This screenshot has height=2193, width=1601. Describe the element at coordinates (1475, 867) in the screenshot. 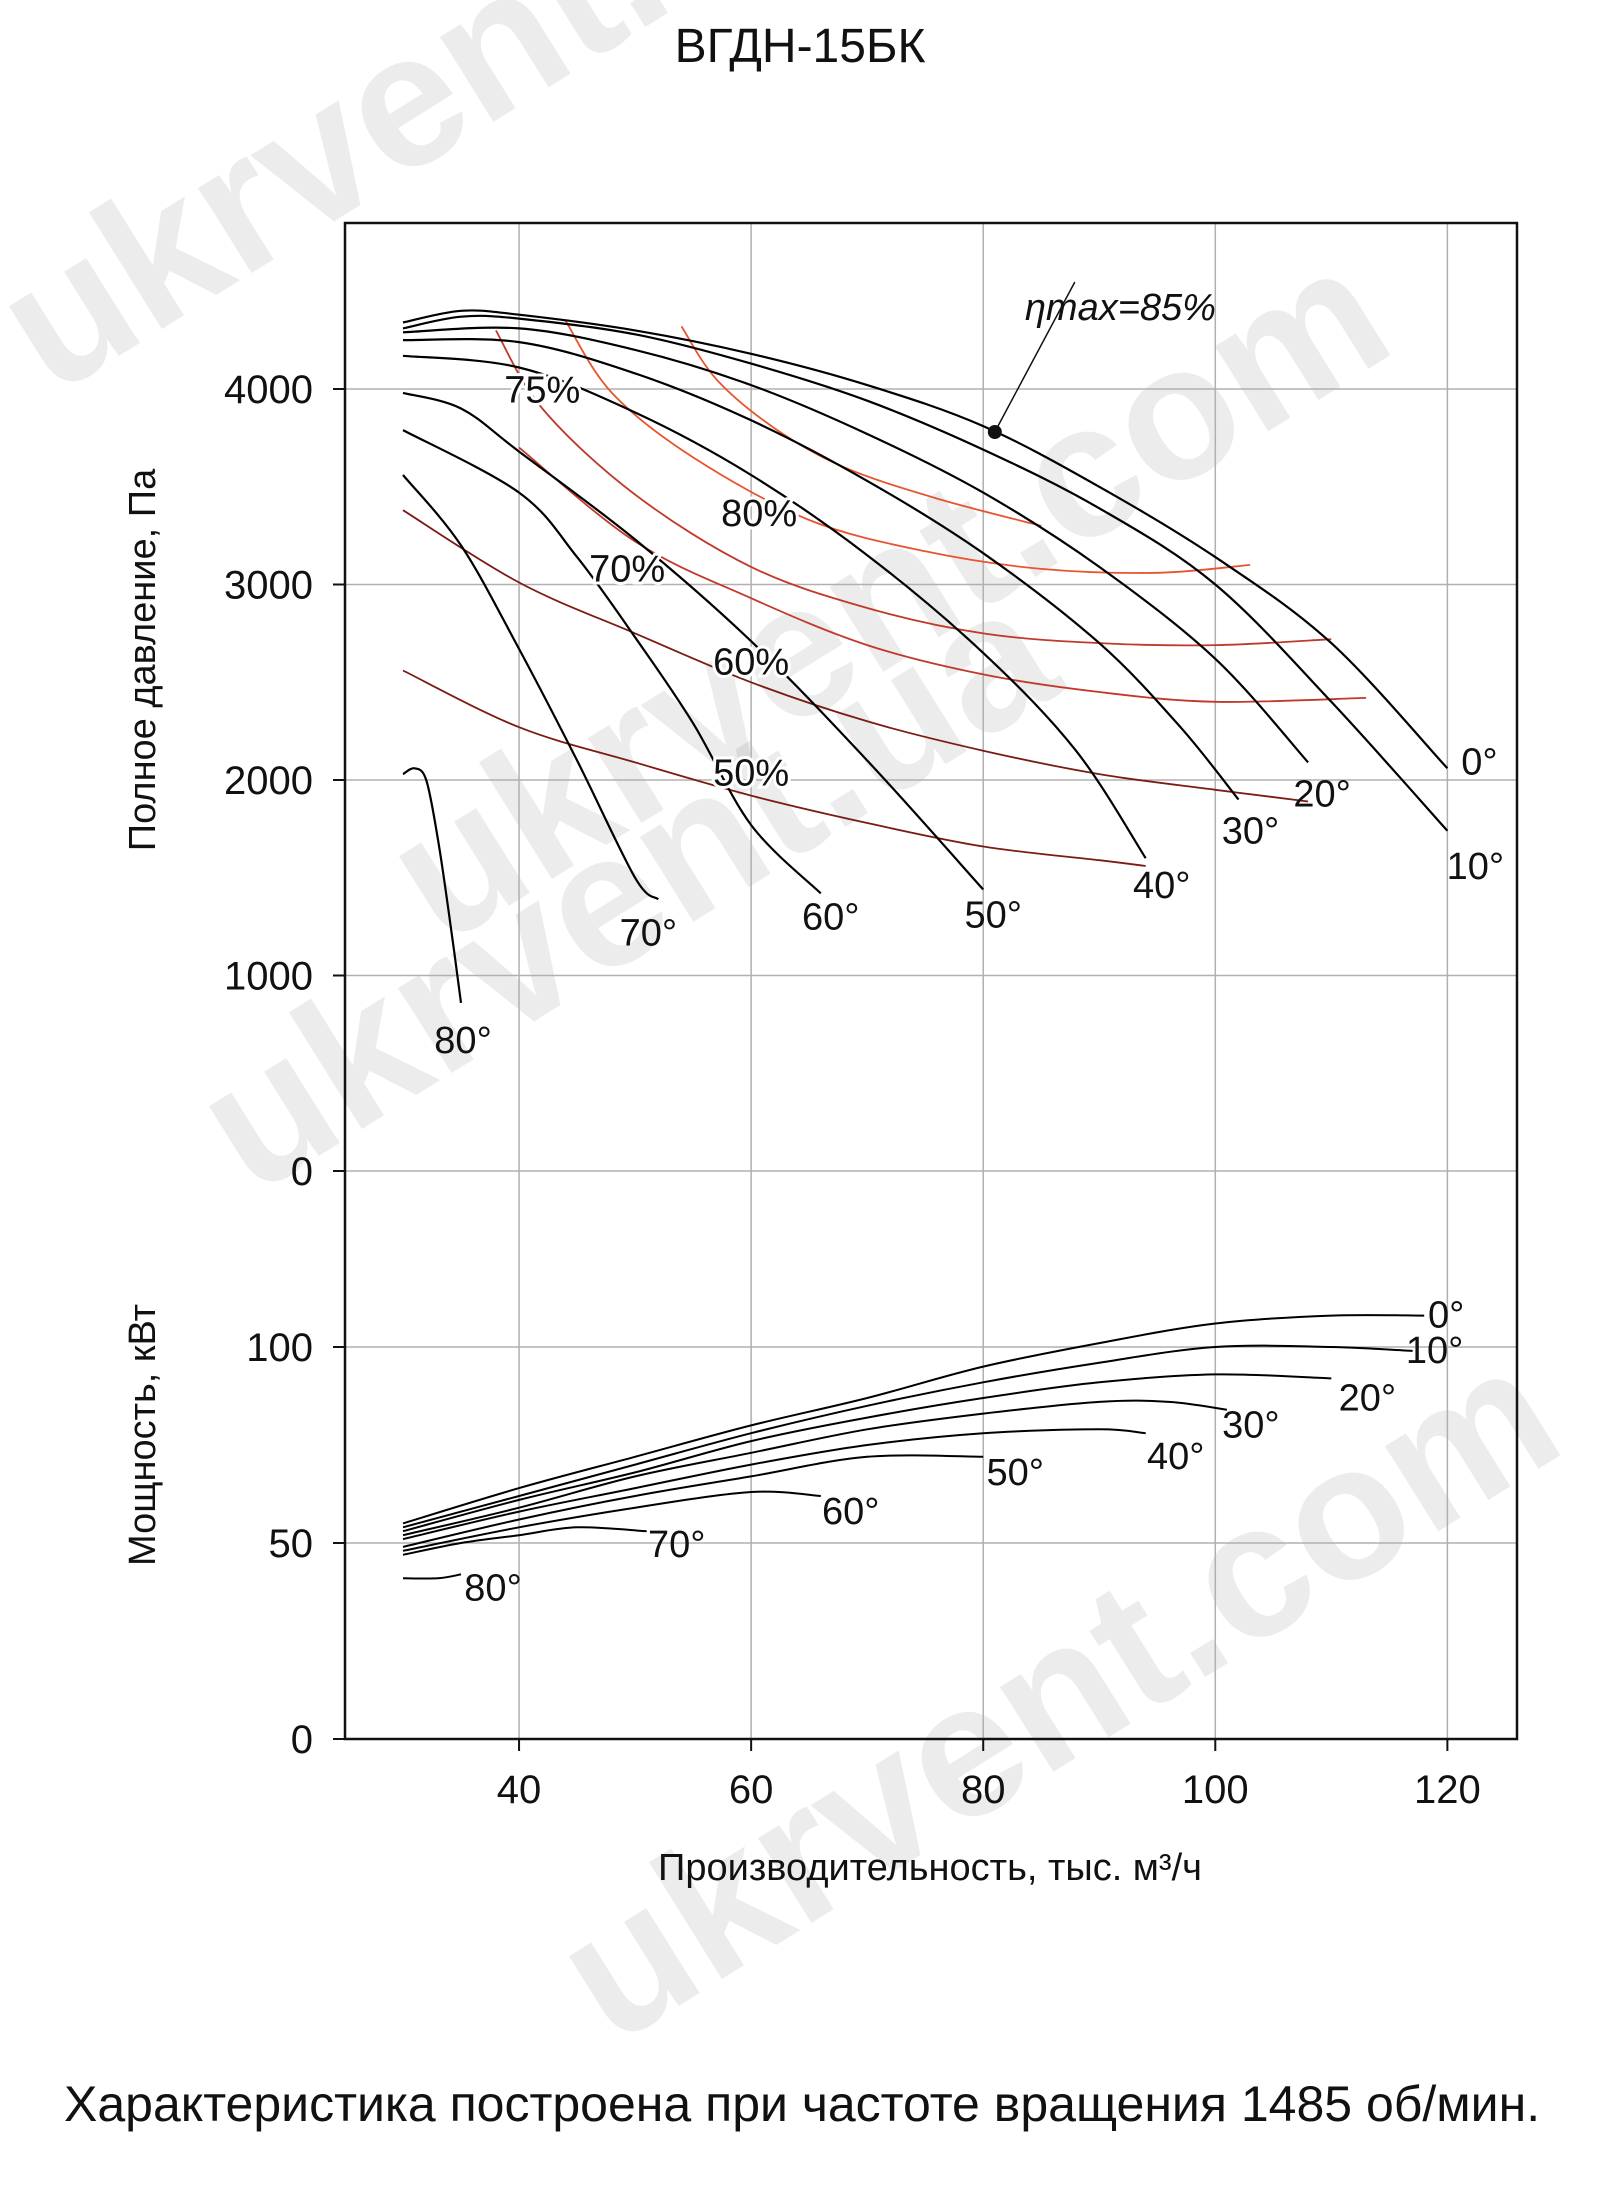

I see `pressure-curve-label: 10°` at that location.